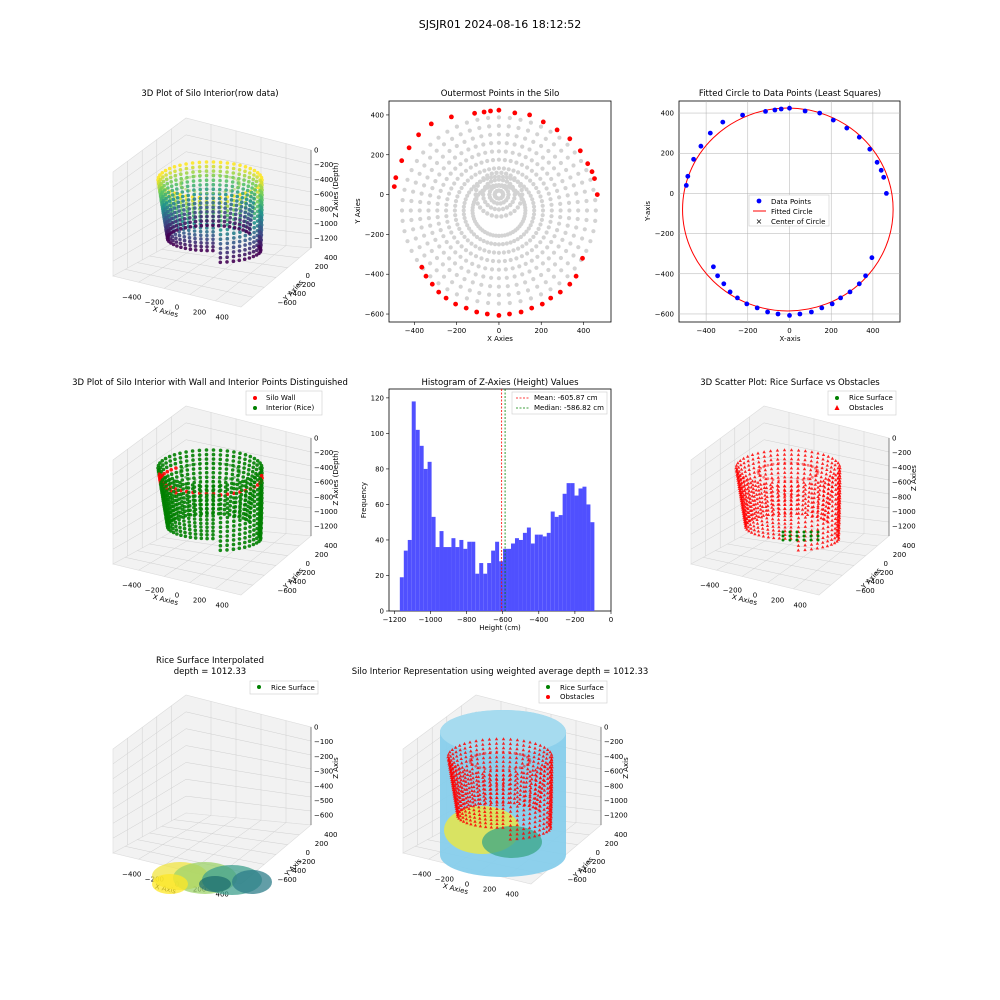 The height and width of the screenshot is (1000, 1000). I want to click on p1-inner-point, so click(225, 192).